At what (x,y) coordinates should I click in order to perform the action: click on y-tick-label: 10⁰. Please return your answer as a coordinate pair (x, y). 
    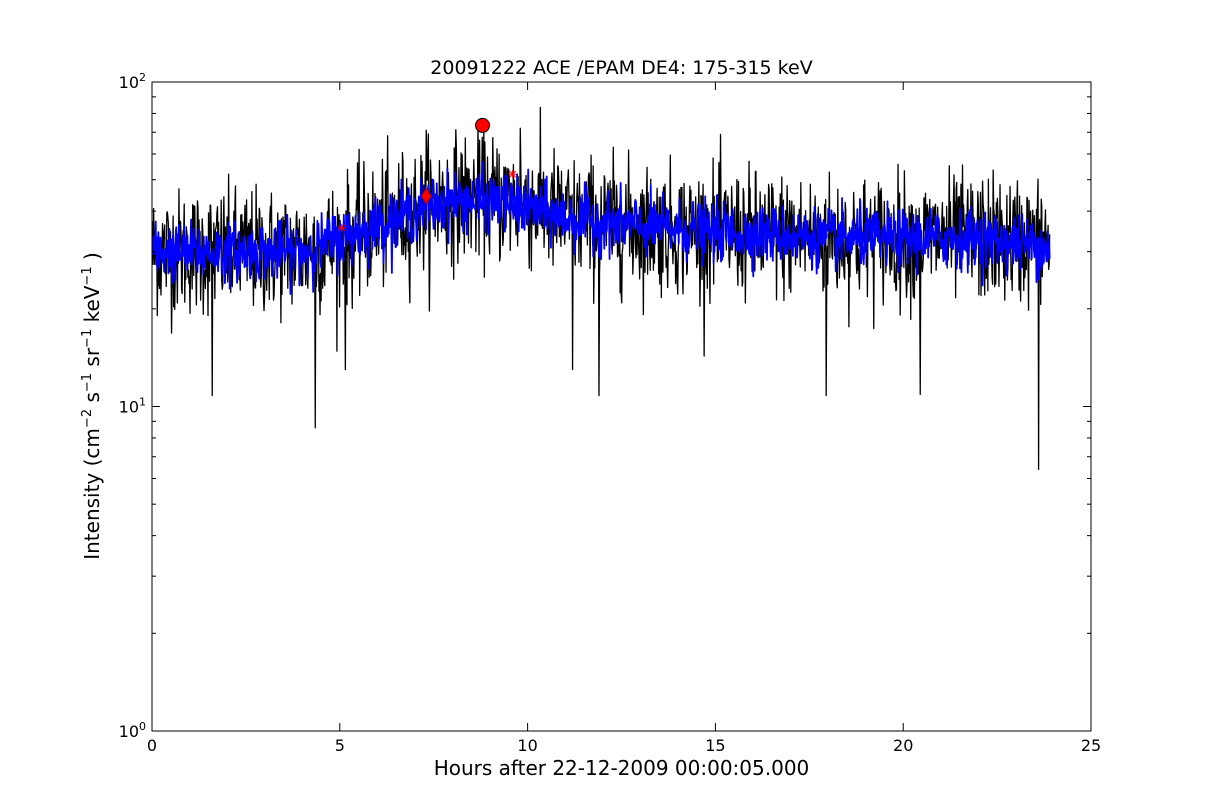
    Looking at the image, I should click on (132, 730).